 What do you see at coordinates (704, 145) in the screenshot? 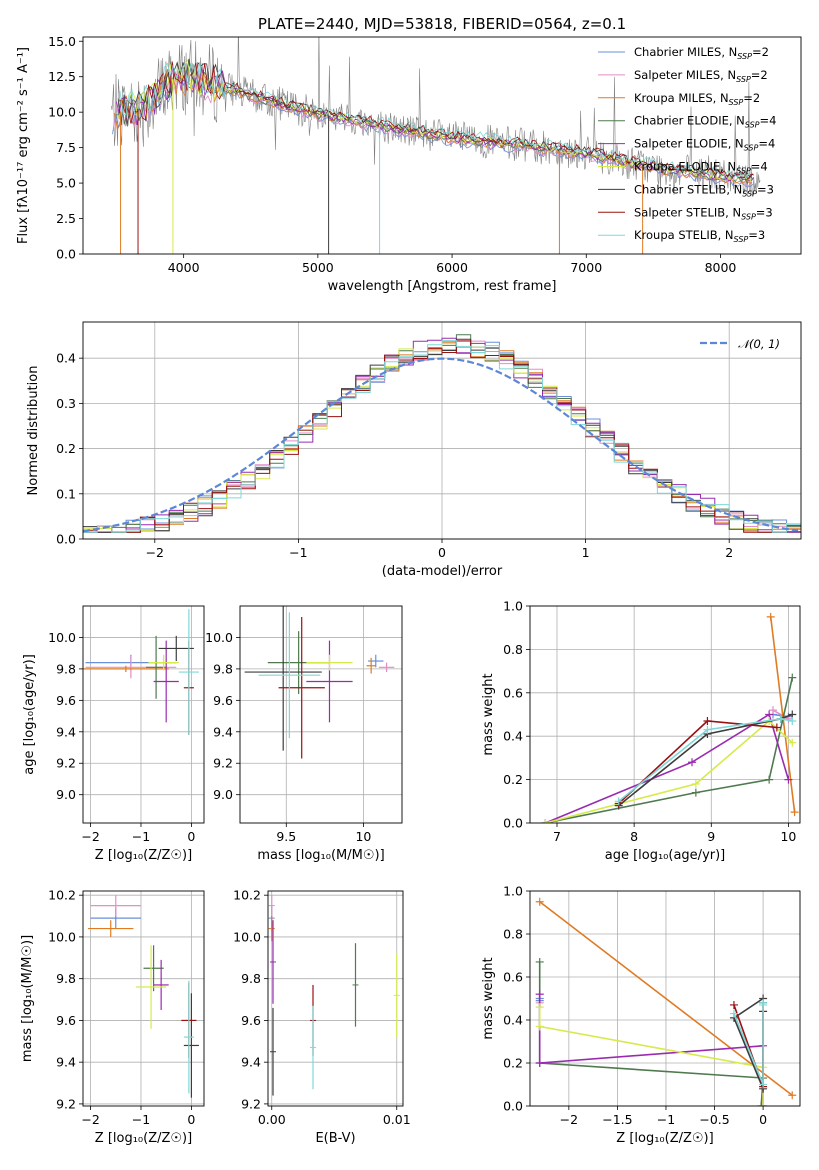
I see `legend-entry-salpeter-elodie: Salpeter ELODIE, NSSP=4` at bounding box center [704, 145].